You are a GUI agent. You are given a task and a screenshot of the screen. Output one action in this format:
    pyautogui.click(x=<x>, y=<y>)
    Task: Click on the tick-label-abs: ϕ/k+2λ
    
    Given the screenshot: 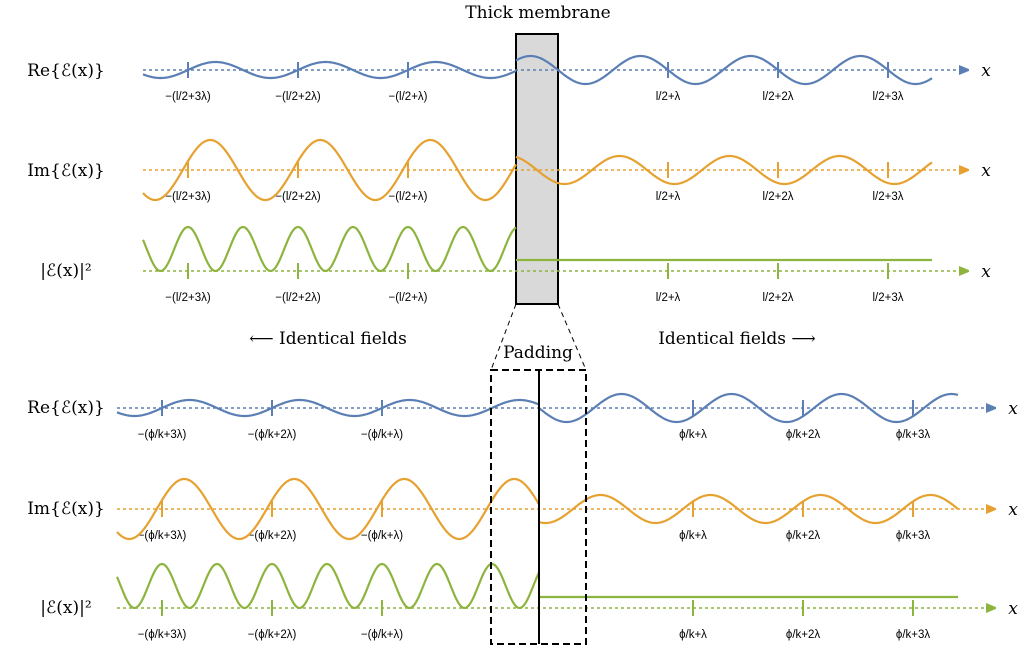 What is the action you would take?
    pyautogui.click(x=803, y=635)
    